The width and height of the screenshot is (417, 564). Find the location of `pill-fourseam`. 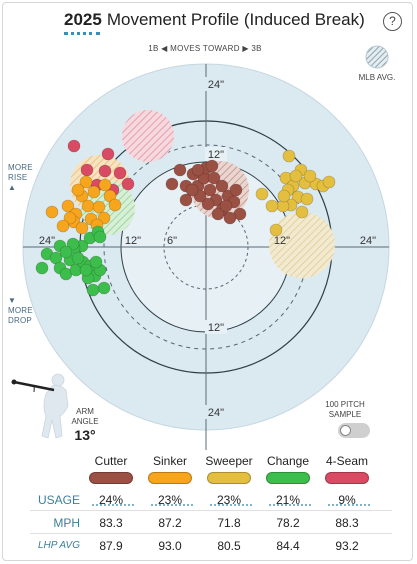

pill-fourseam is located at coordinates (347, 478).